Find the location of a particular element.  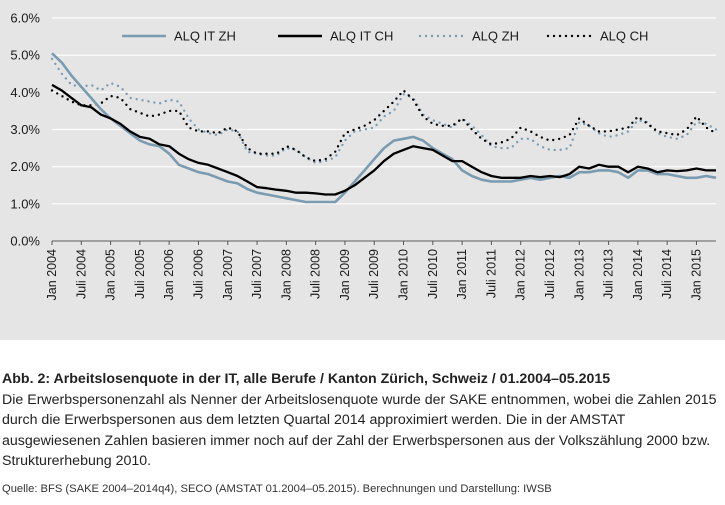

y-tick-label: 6.0% is located at coordinates (25, 18).